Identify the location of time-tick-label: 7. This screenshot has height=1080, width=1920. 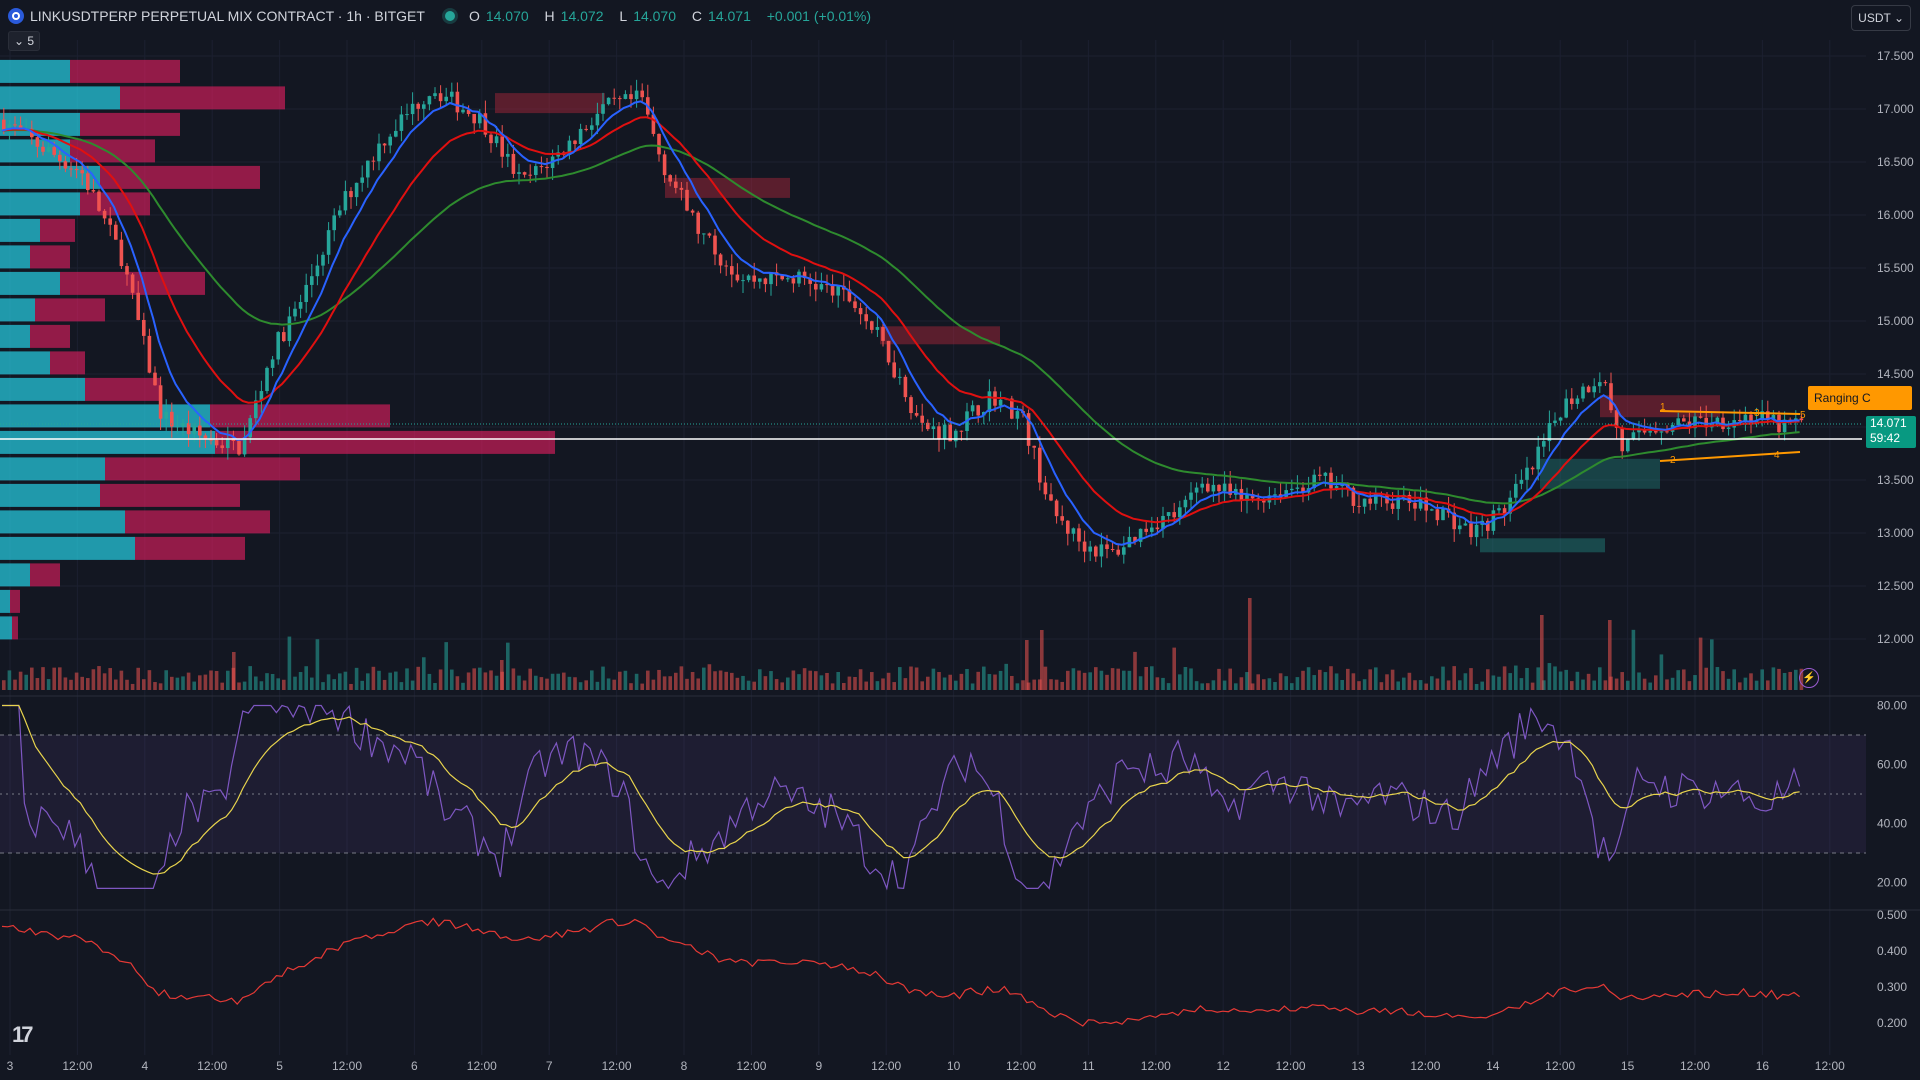
(549, 1066).